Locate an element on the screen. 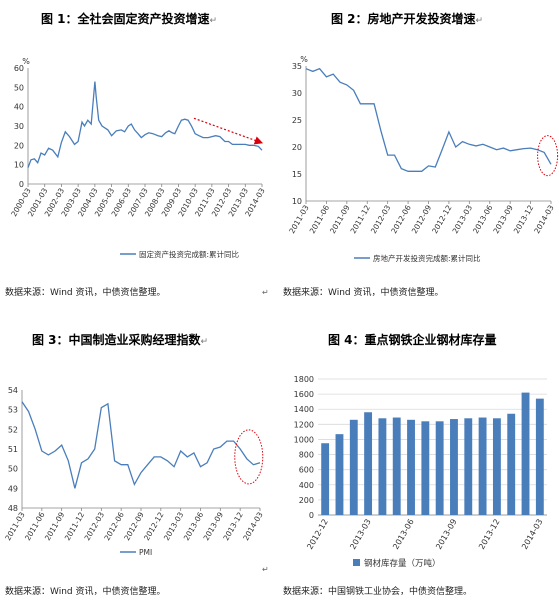 The width and height of the screenshot is (559, 600). y-tick-label: 1400 is located at coordinates (304, 409).